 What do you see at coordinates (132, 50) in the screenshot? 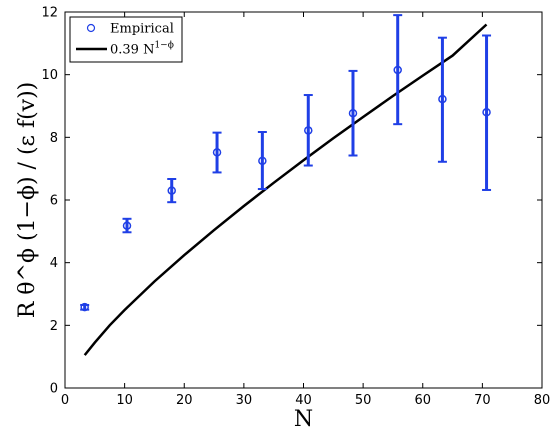
I see `legend-label-fit-base: 0.39 N` at bounding box center [132, 50].